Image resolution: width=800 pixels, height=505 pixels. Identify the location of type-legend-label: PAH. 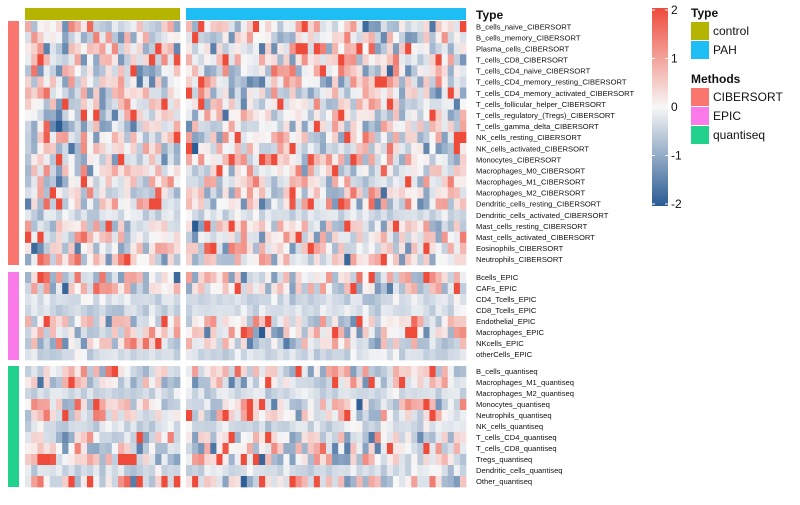
(725, 50).